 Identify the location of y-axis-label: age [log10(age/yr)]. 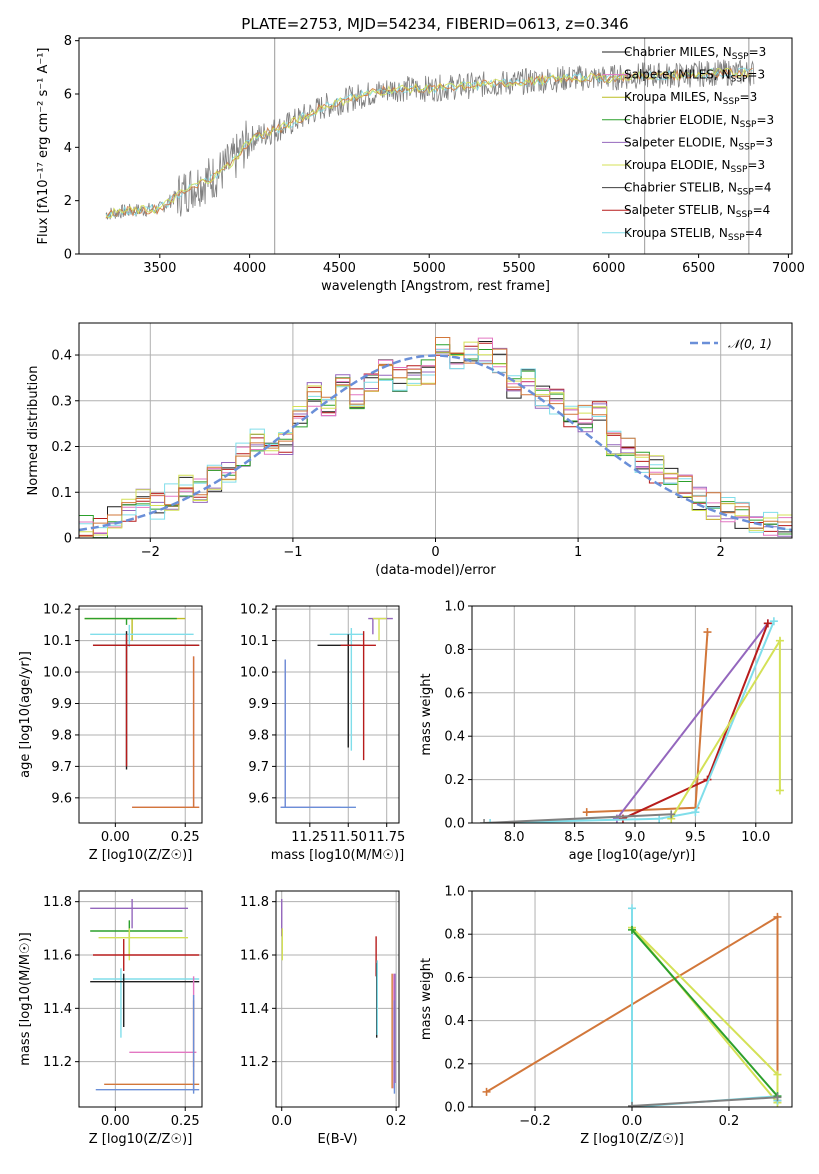
(25, 714).